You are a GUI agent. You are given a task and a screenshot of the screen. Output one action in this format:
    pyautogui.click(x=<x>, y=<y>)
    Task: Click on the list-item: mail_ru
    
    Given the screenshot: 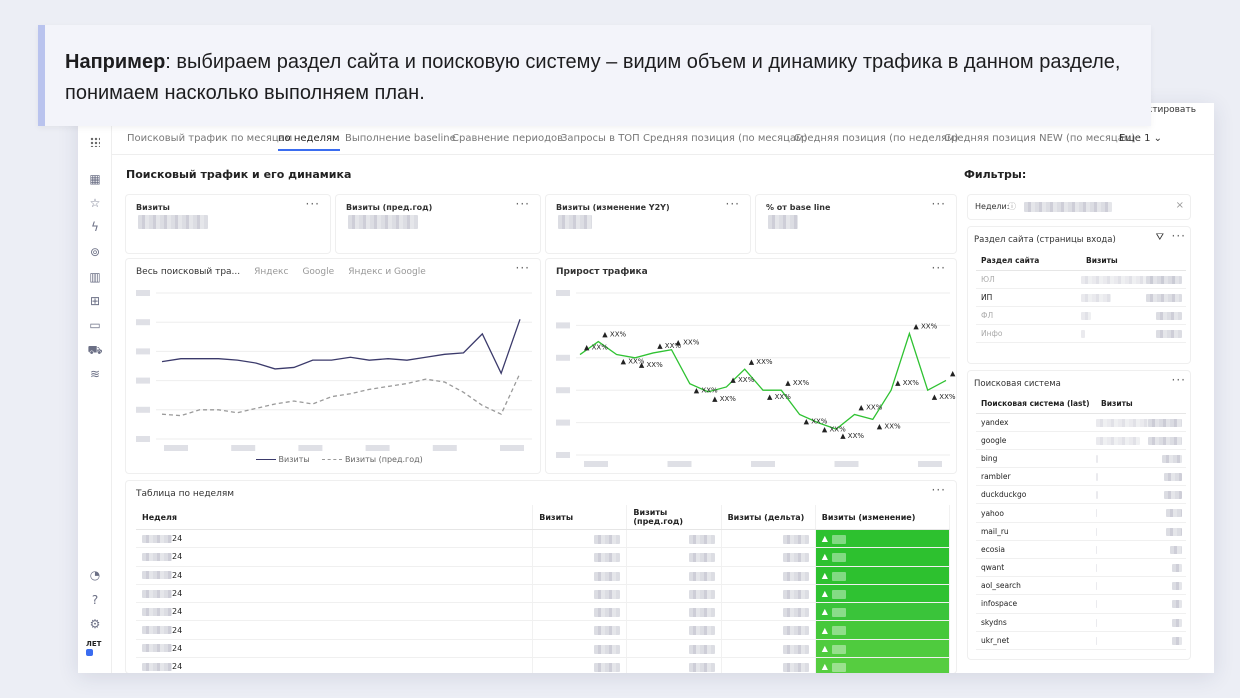 What is the action you would take?
    pyautogui.click(x=1081, y=531)
    